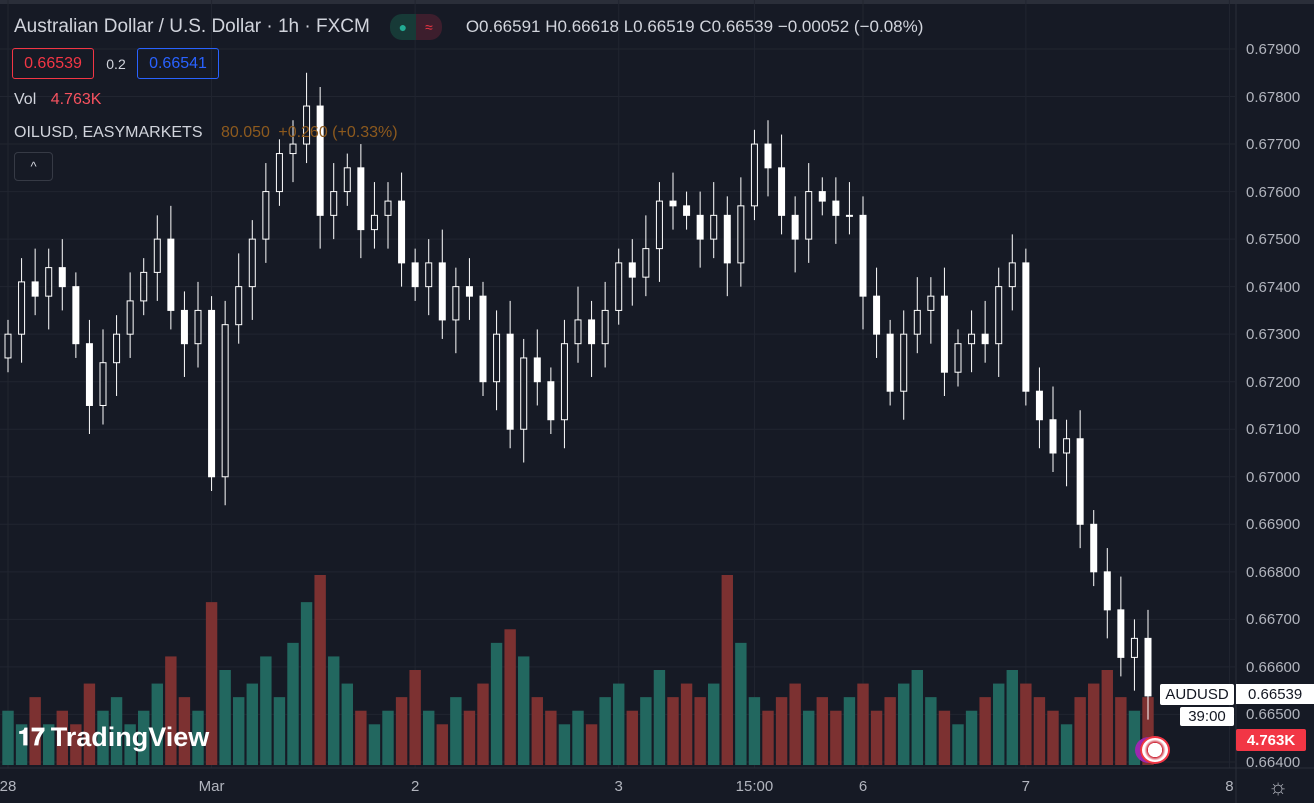  Describe the element at coordinates (415, 786) in the screenshot. I see `time-tick-label: 2` at that location.